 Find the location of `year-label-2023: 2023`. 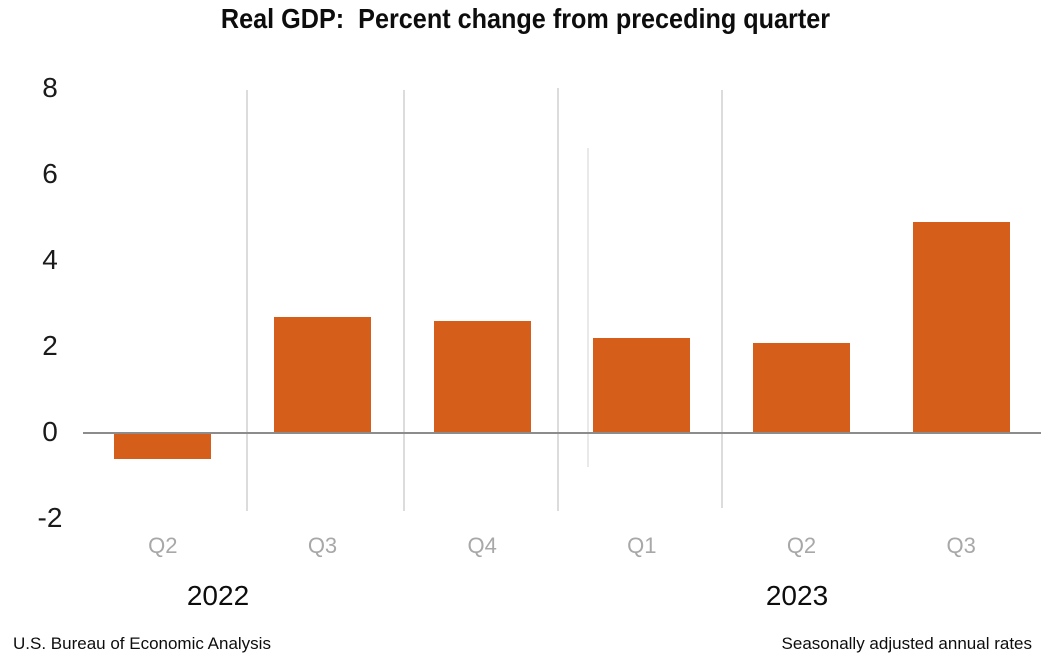

year-label-2023: 2023 is located at coordinates (797, 595).